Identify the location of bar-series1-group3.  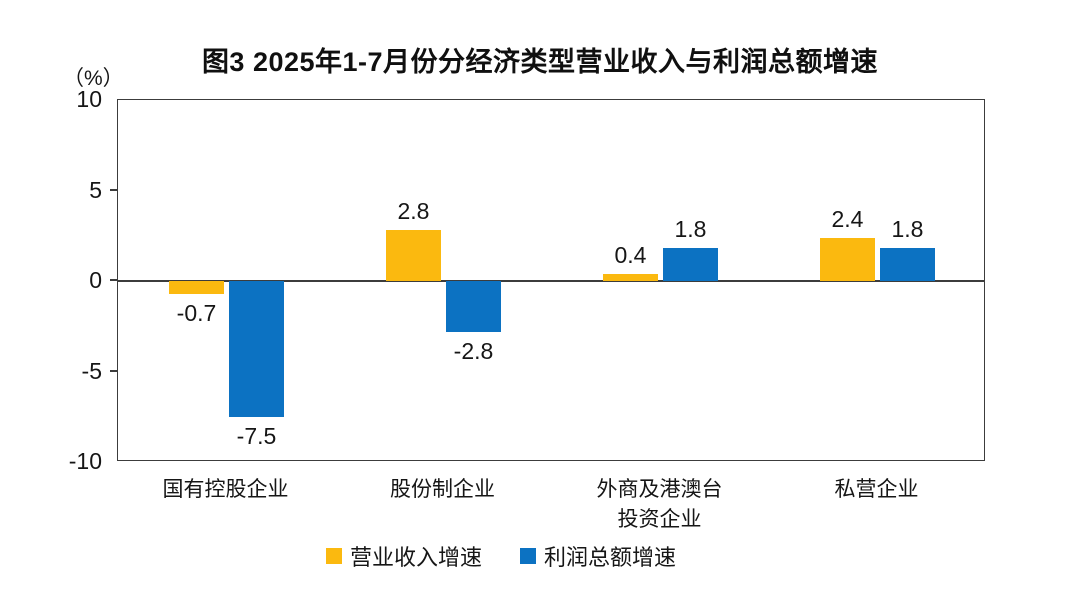
(907, 264).